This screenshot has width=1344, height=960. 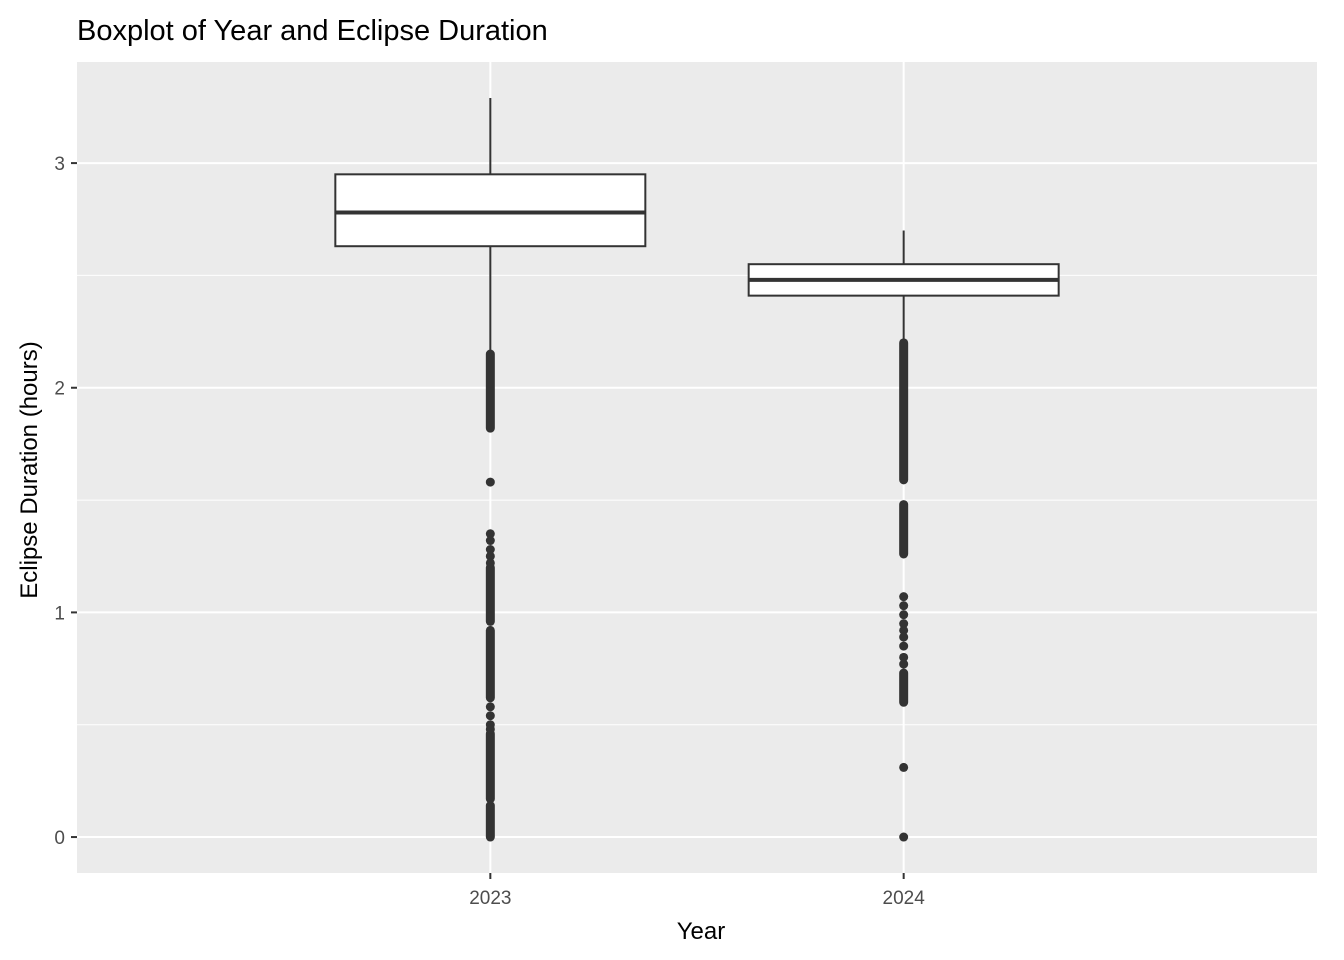 What do you see at coordinates (59, 613) in the screenshot?
I see `y-tick-label: 1` at bounding box center [59, 613].